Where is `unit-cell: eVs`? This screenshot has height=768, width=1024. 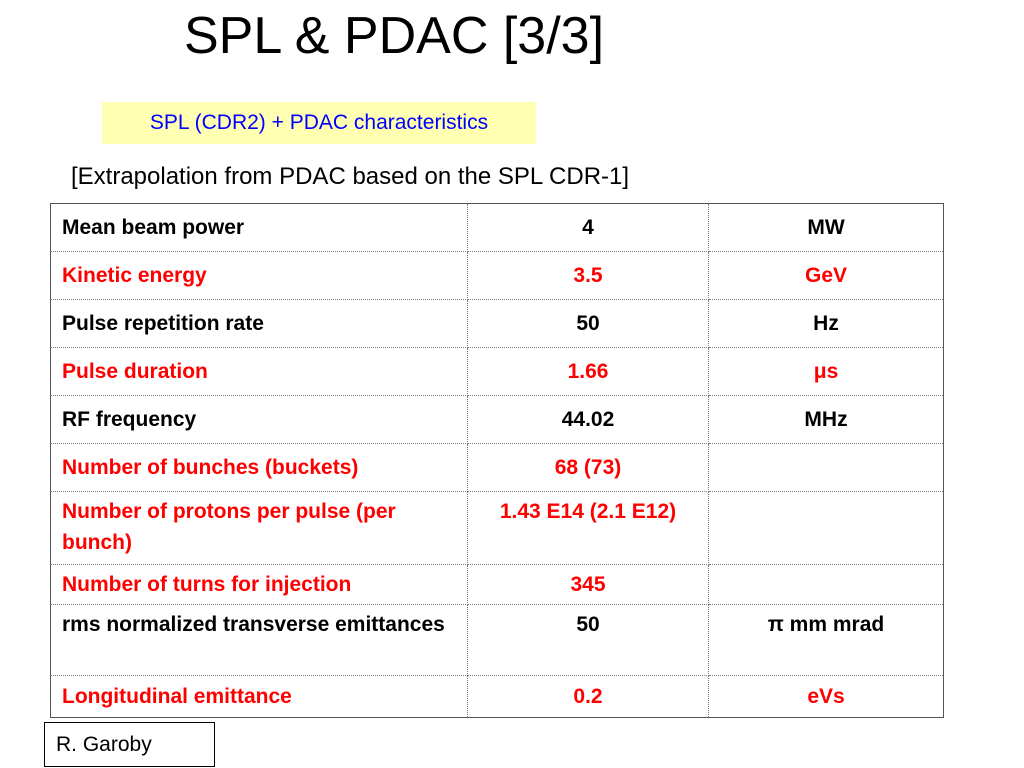
unit-cell: eVs is located at coordinates (826, 696).